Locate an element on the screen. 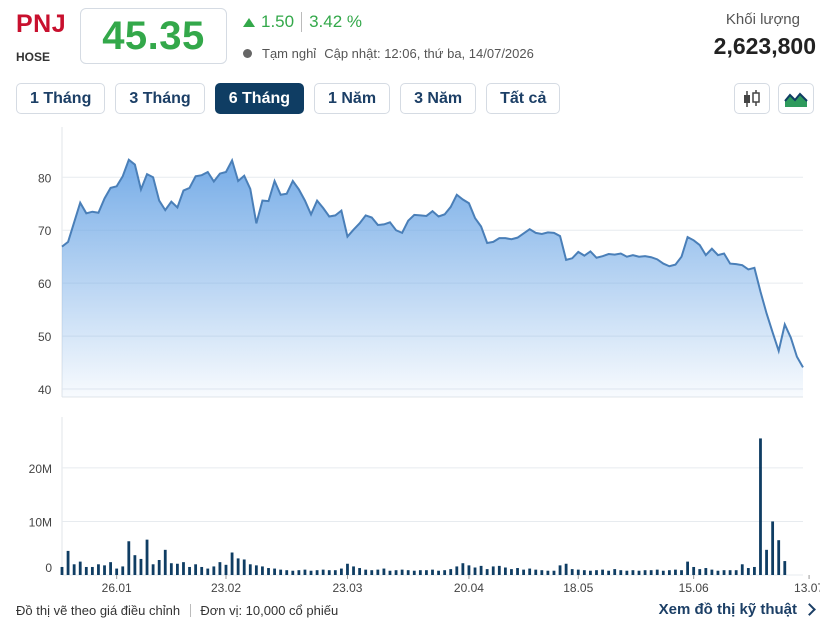 This screenshot has width=820, height=626. up-arrow-icon is located at coordinates (249, 22).